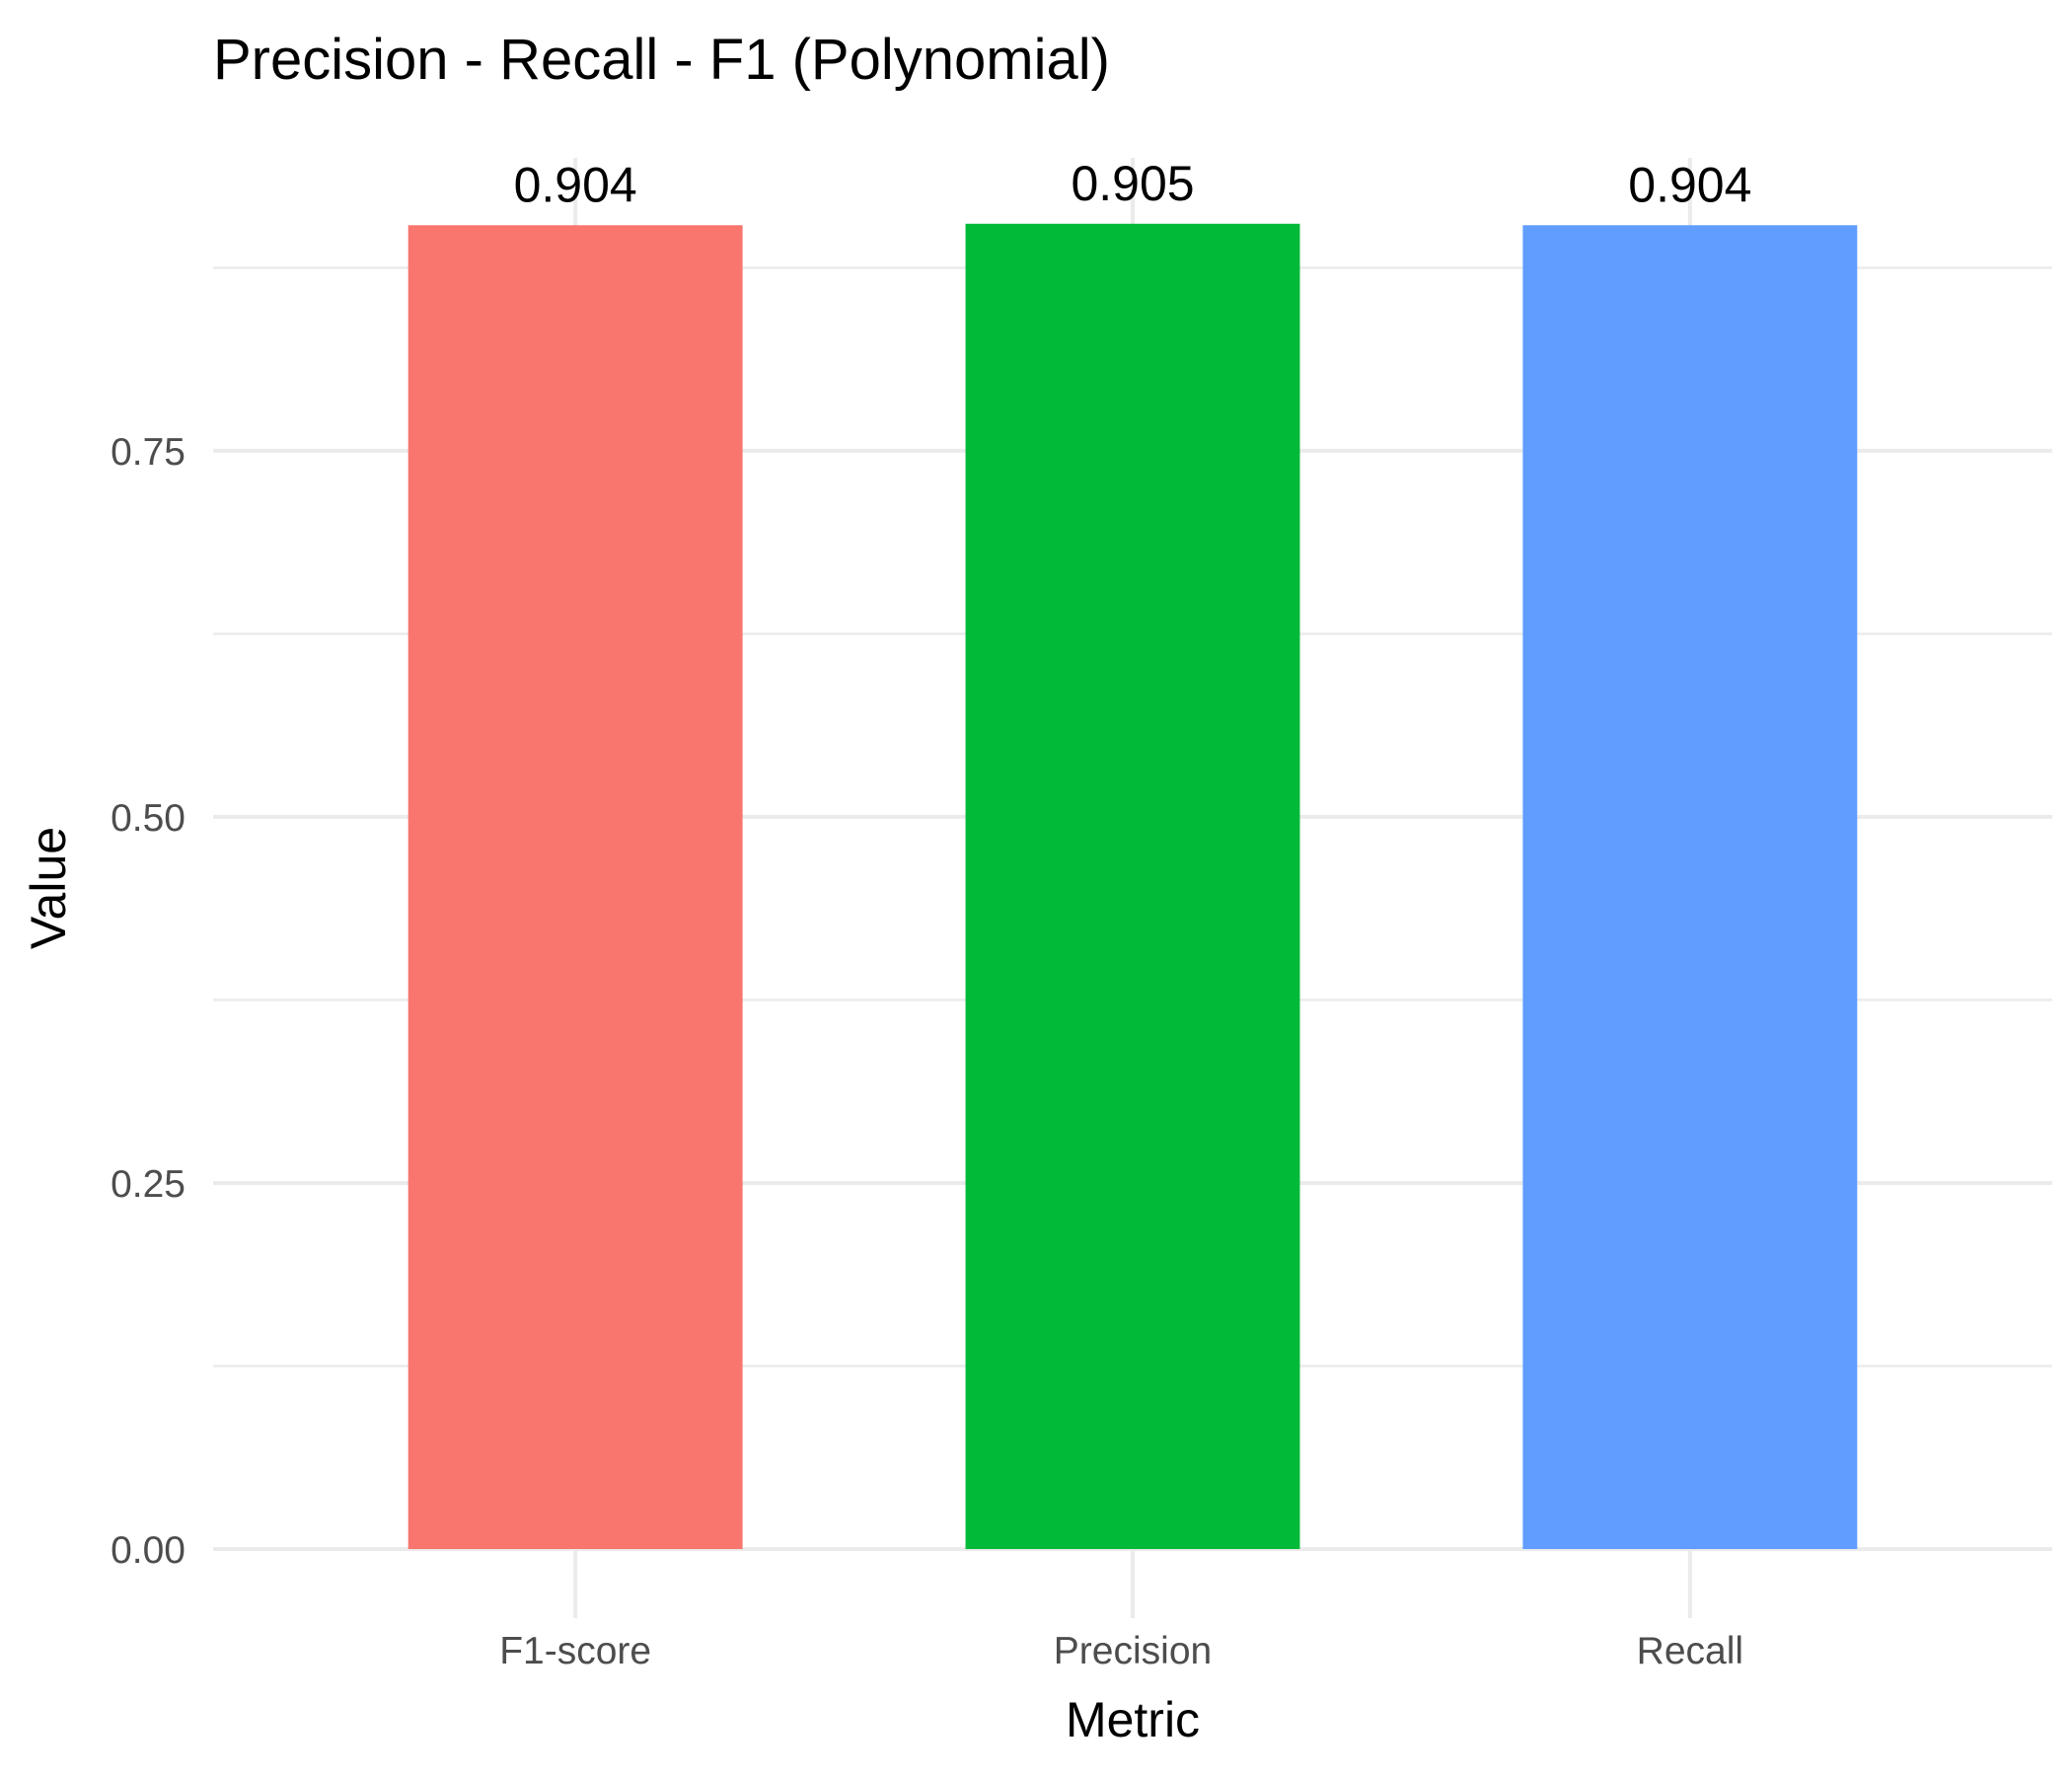 The image size is (2072, 1776). Describe the element at coordinates (148, 1002) in the screenshot. I see `y-axis-ticks: 0.00 0.25 0.50 0.75` at that location.